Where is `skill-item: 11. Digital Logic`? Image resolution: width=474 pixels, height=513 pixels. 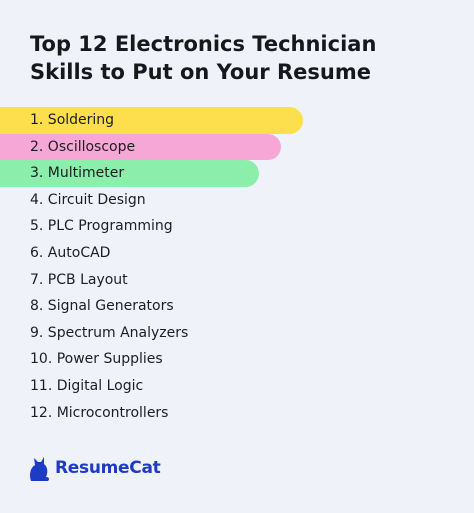 skill-item: 11. Digital Logic is located at coordinates (87, 385).